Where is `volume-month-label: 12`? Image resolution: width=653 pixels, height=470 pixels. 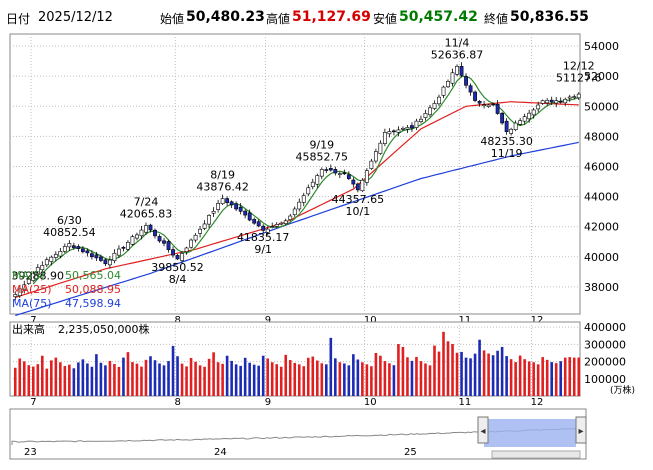
volume-month-label: 12 is located at coordinates (537, 402).